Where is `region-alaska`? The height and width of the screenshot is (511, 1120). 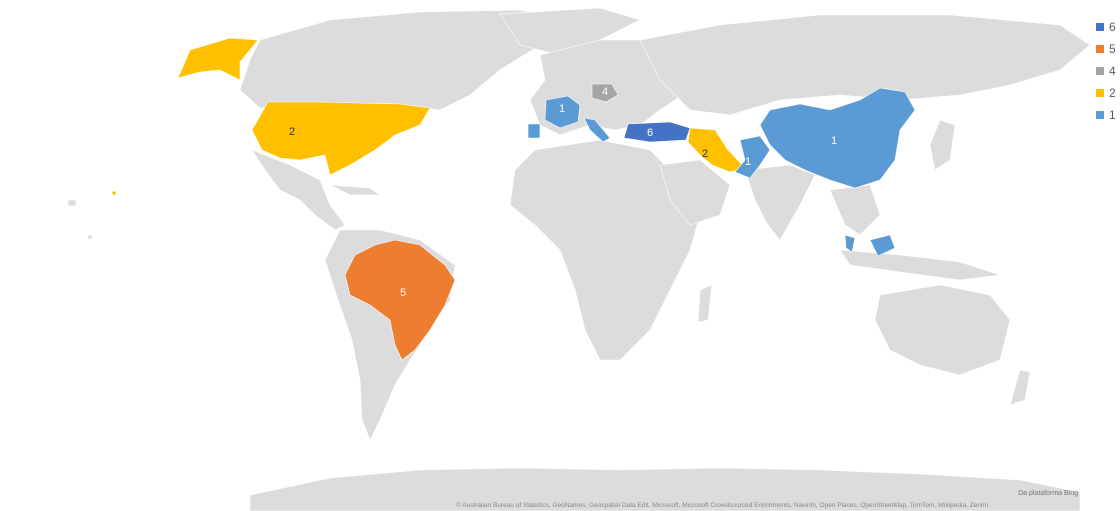
region-alaska is located at coordinates (218, 59).